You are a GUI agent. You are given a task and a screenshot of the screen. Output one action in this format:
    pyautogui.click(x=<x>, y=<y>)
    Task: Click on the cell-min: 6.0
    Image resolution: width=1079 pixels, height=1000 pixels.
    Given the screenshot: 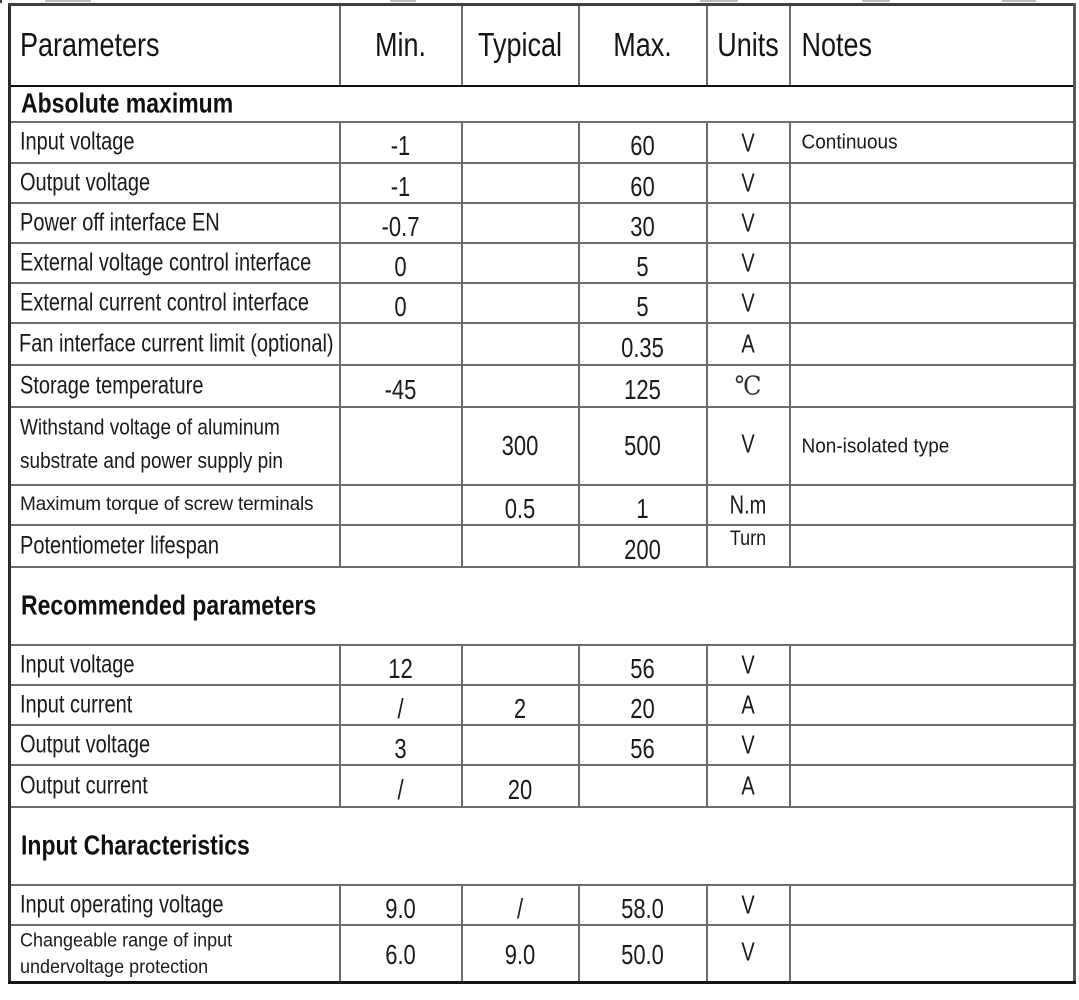 What is the action you would take?
    pyautogui.click(x=400, y=953)
    